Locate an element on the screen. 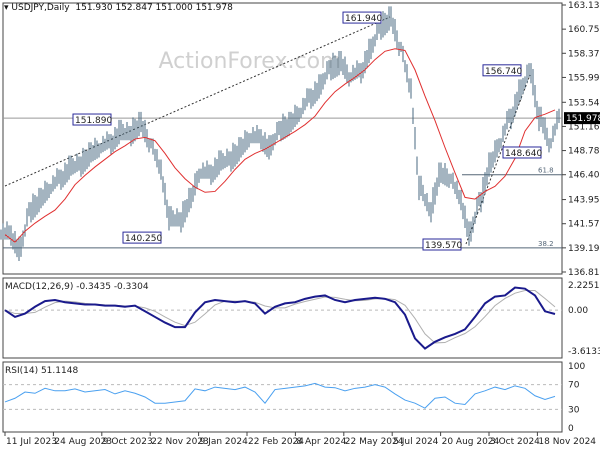 This screenshot has height=450, width=600. x-tick-label: 22 May 2024 is located at coordinates (374, 442).